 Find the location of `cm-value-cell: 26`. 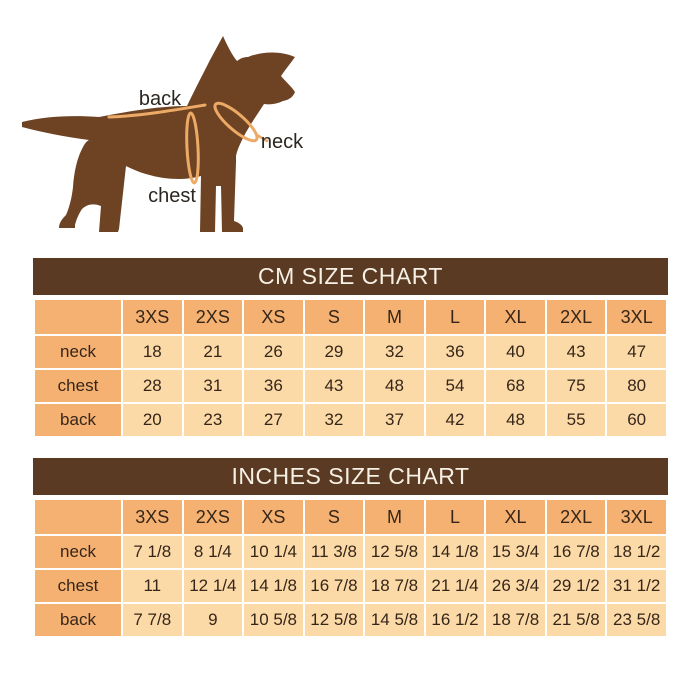

cm-value-cell: 26 is located at coordinates (273, 352).